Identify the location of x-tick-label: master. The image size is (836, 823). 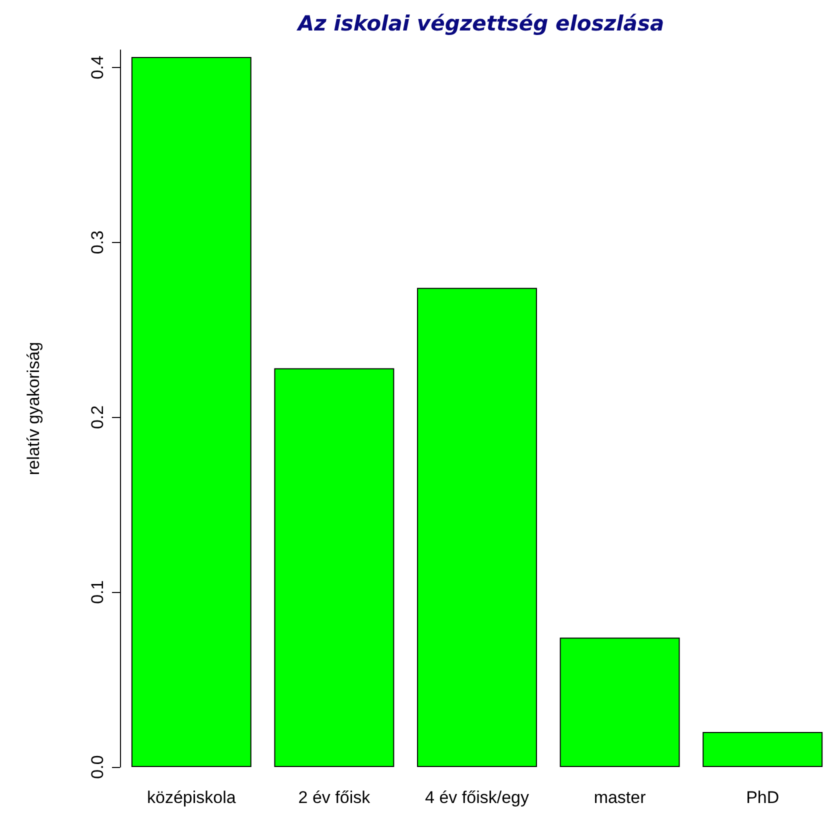
(620, 797).